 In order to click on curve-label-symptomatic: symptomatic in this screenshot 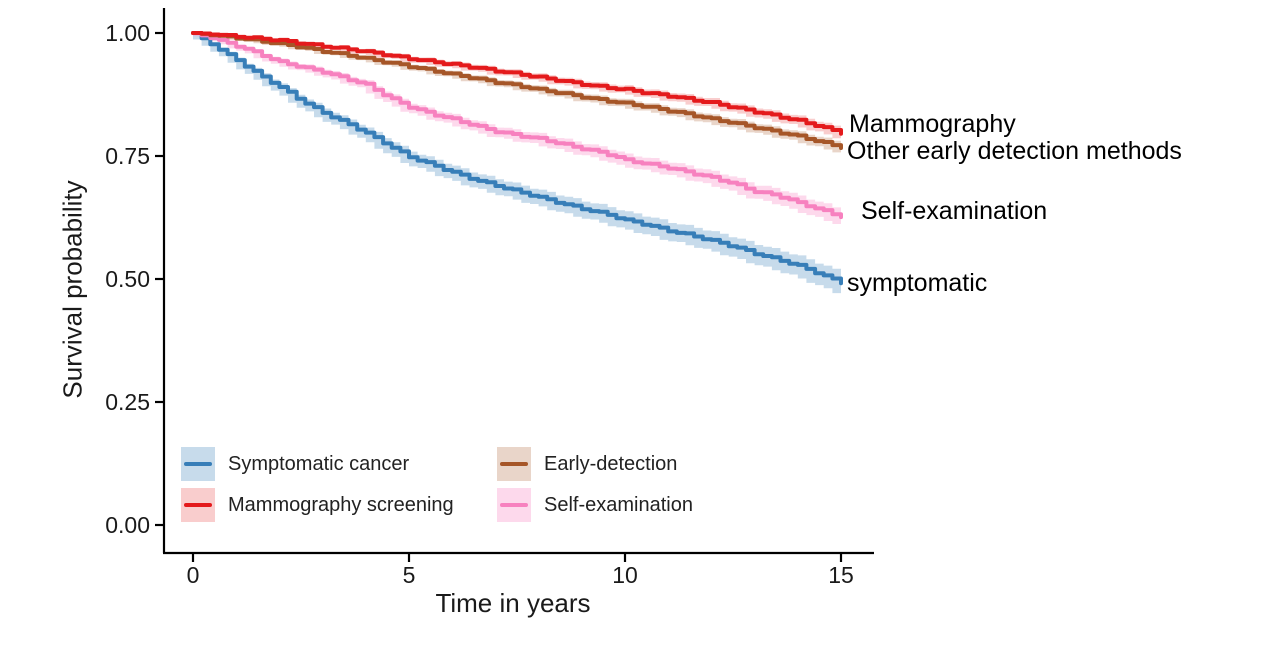, I will do `click(917, 283)`.